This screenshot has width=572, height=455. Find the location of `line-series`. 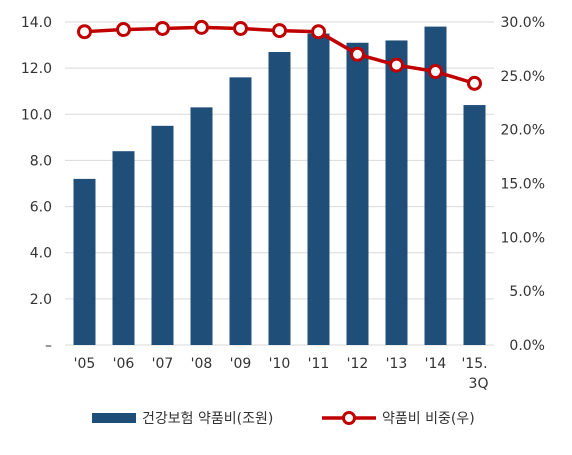

line-series is located at coordinates (279, 55).